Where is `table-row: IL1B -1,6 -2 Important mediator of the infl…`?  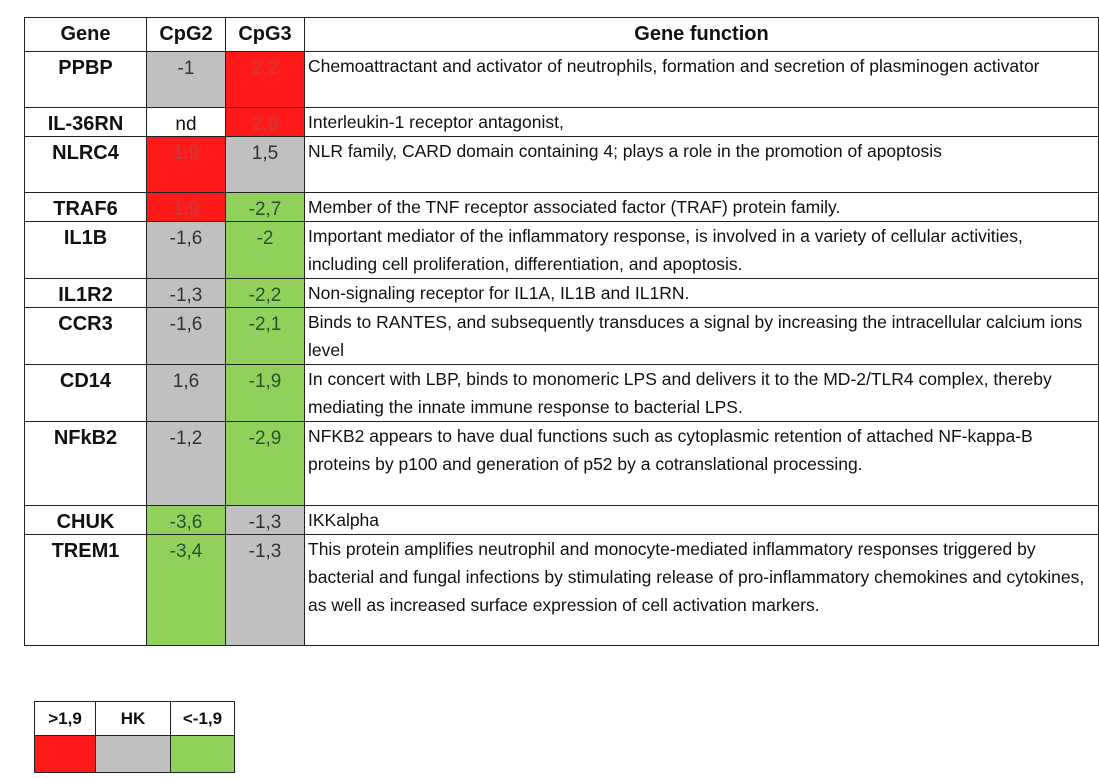
table-row: IL1B -1,6 -2 Important mediator of the infl… is located at coordinates (561, 250).